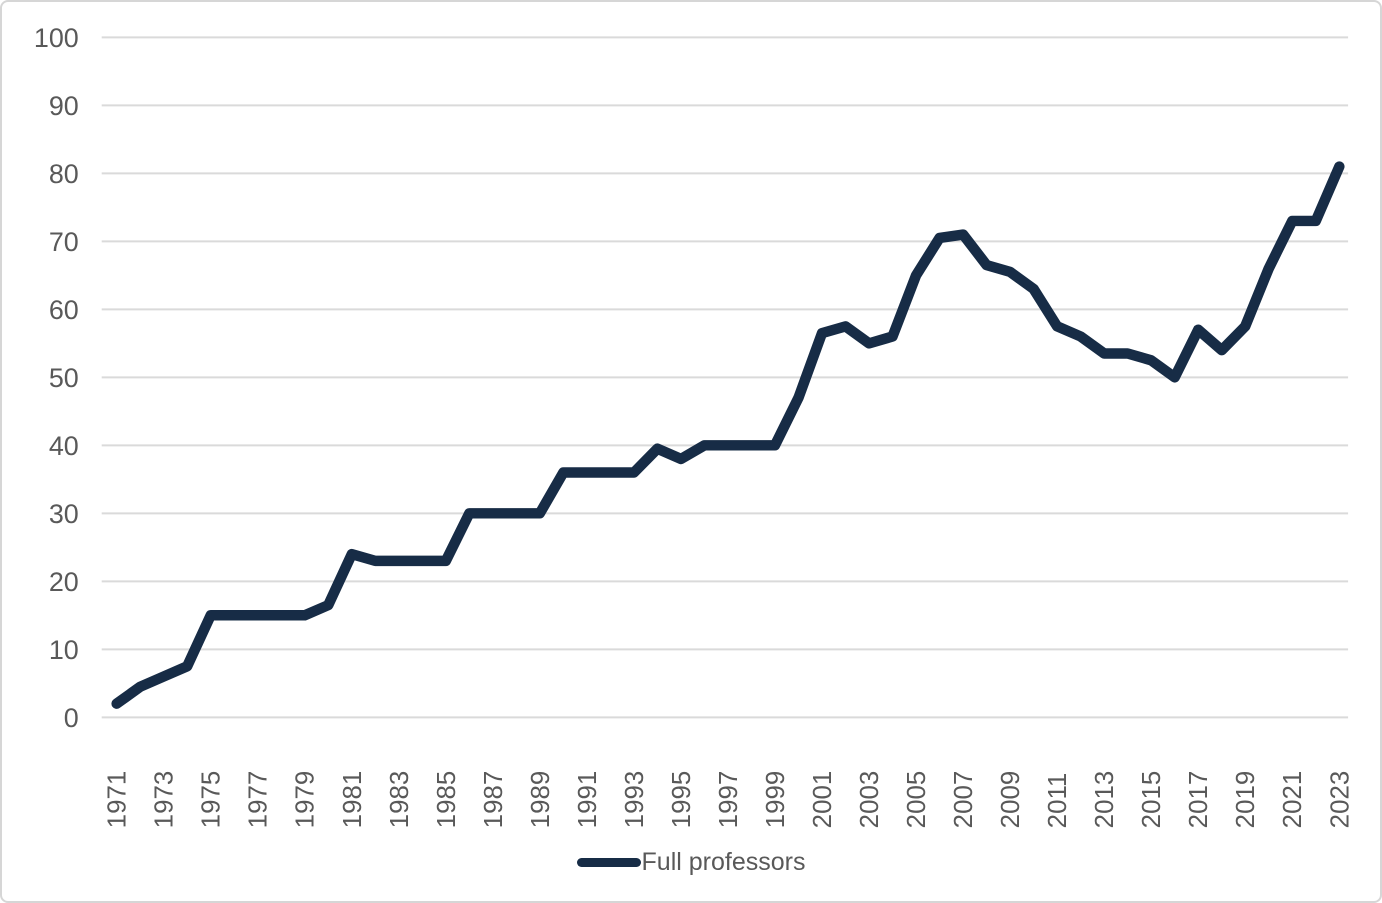 This screenshot has height=903, width=1382. I want to click on y-axis-tick-label: 90, so click(64, 106).